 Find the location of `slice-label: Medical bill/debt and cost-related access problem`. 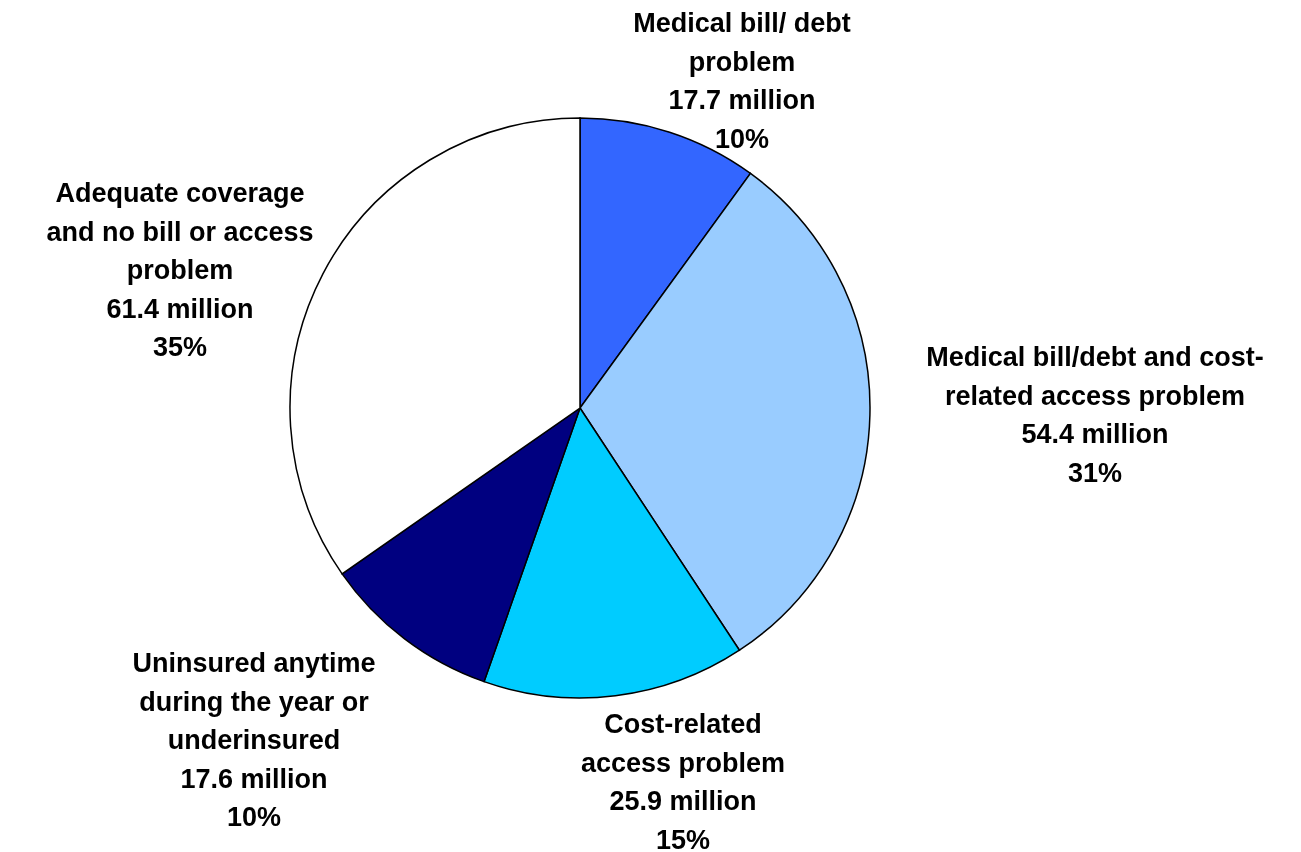

slice-label: Medical bill/debt and cost-related access problem is located at coordinates (1095, 376).